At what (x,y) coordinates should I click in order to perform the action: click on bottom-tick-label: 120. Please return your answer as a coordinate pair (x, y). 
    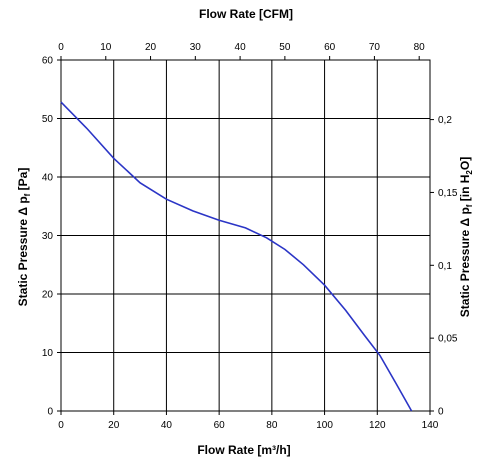
    Looking at the image, I should click on (377, 425).